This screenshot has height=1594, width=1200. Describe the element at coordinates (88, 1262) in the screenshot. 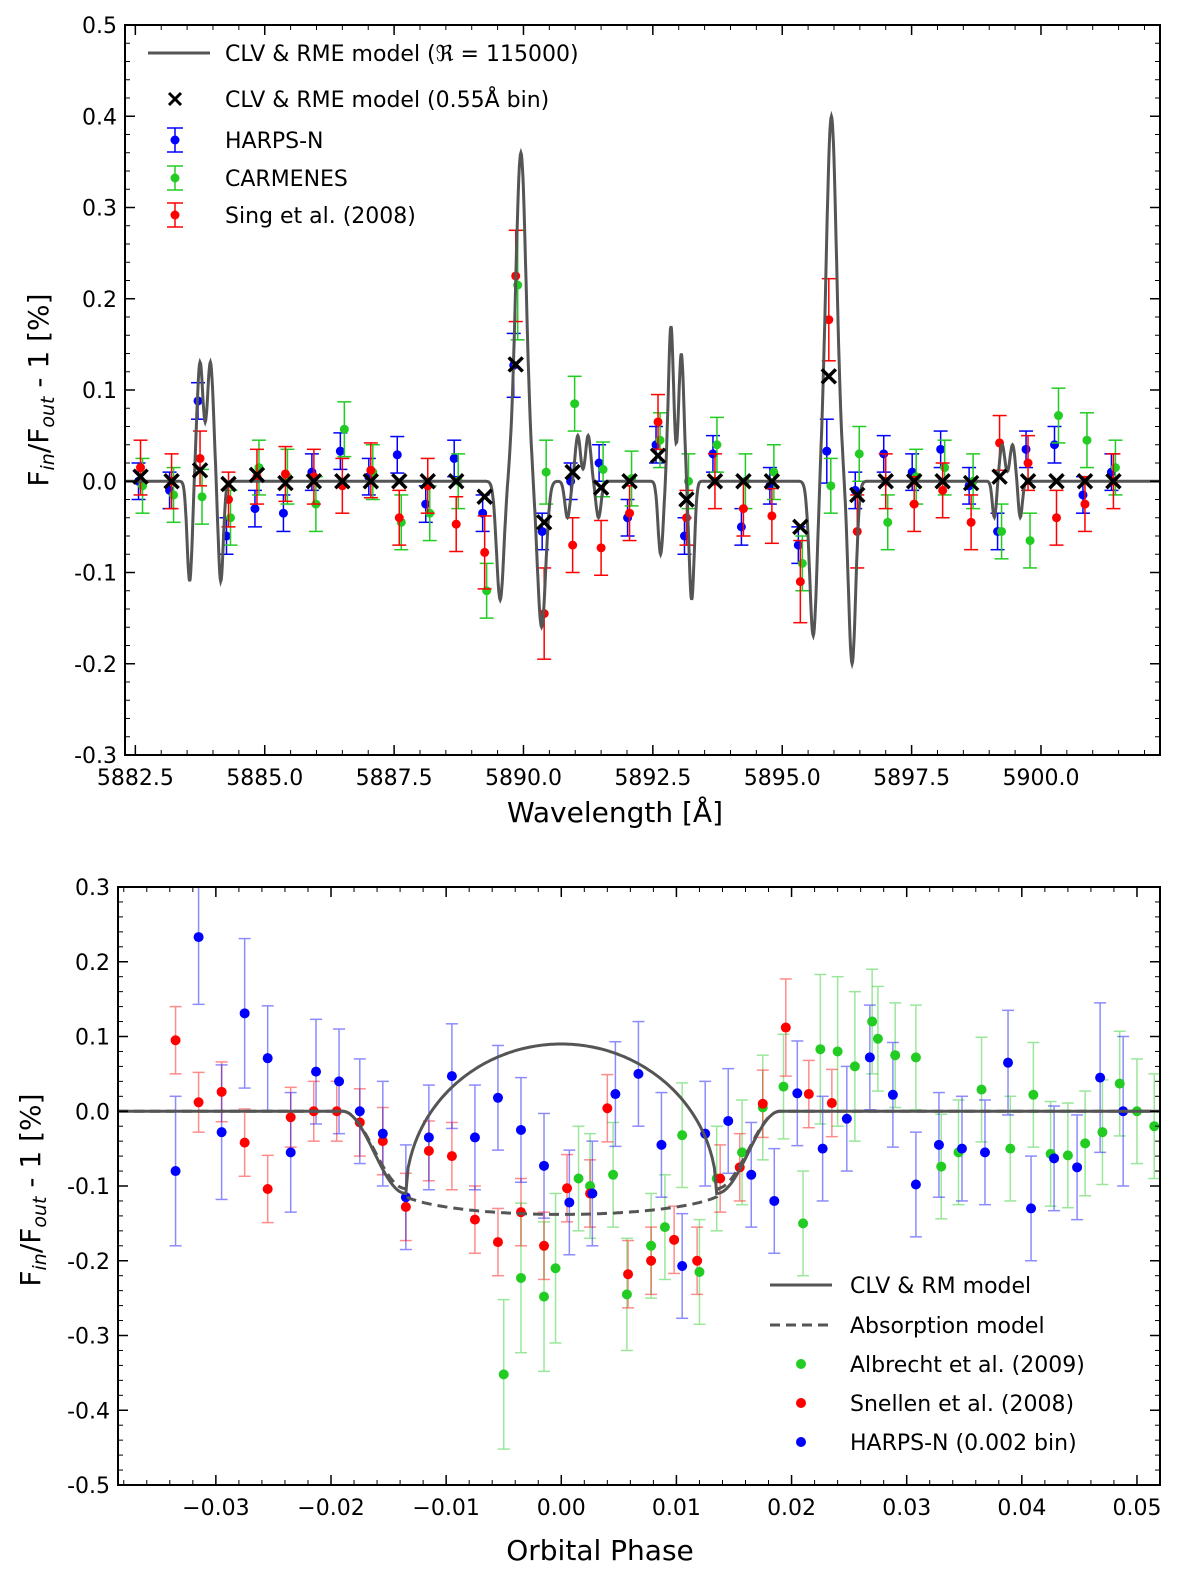

I see `y-tick-label: -0.2` at that location.